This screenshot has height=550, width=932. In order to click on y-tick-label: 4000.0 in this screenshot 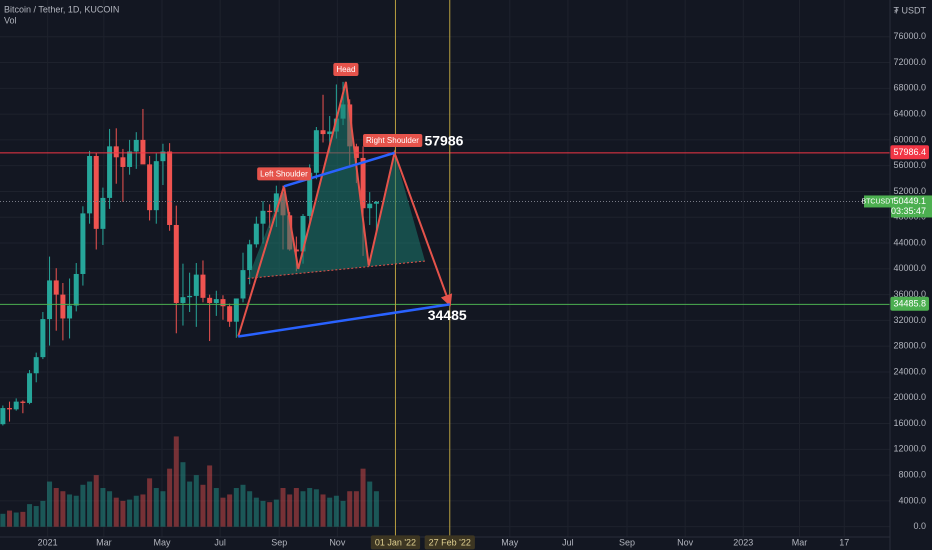, I will do `click(912, 500)`.